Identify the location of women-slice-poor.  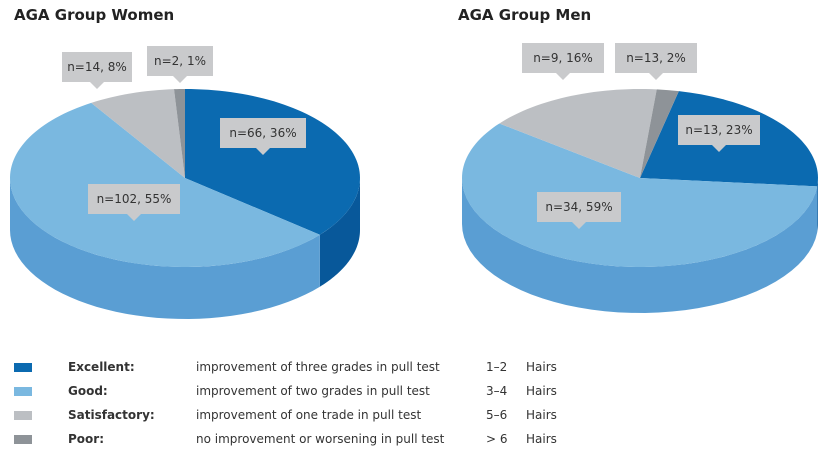
(179, 133).